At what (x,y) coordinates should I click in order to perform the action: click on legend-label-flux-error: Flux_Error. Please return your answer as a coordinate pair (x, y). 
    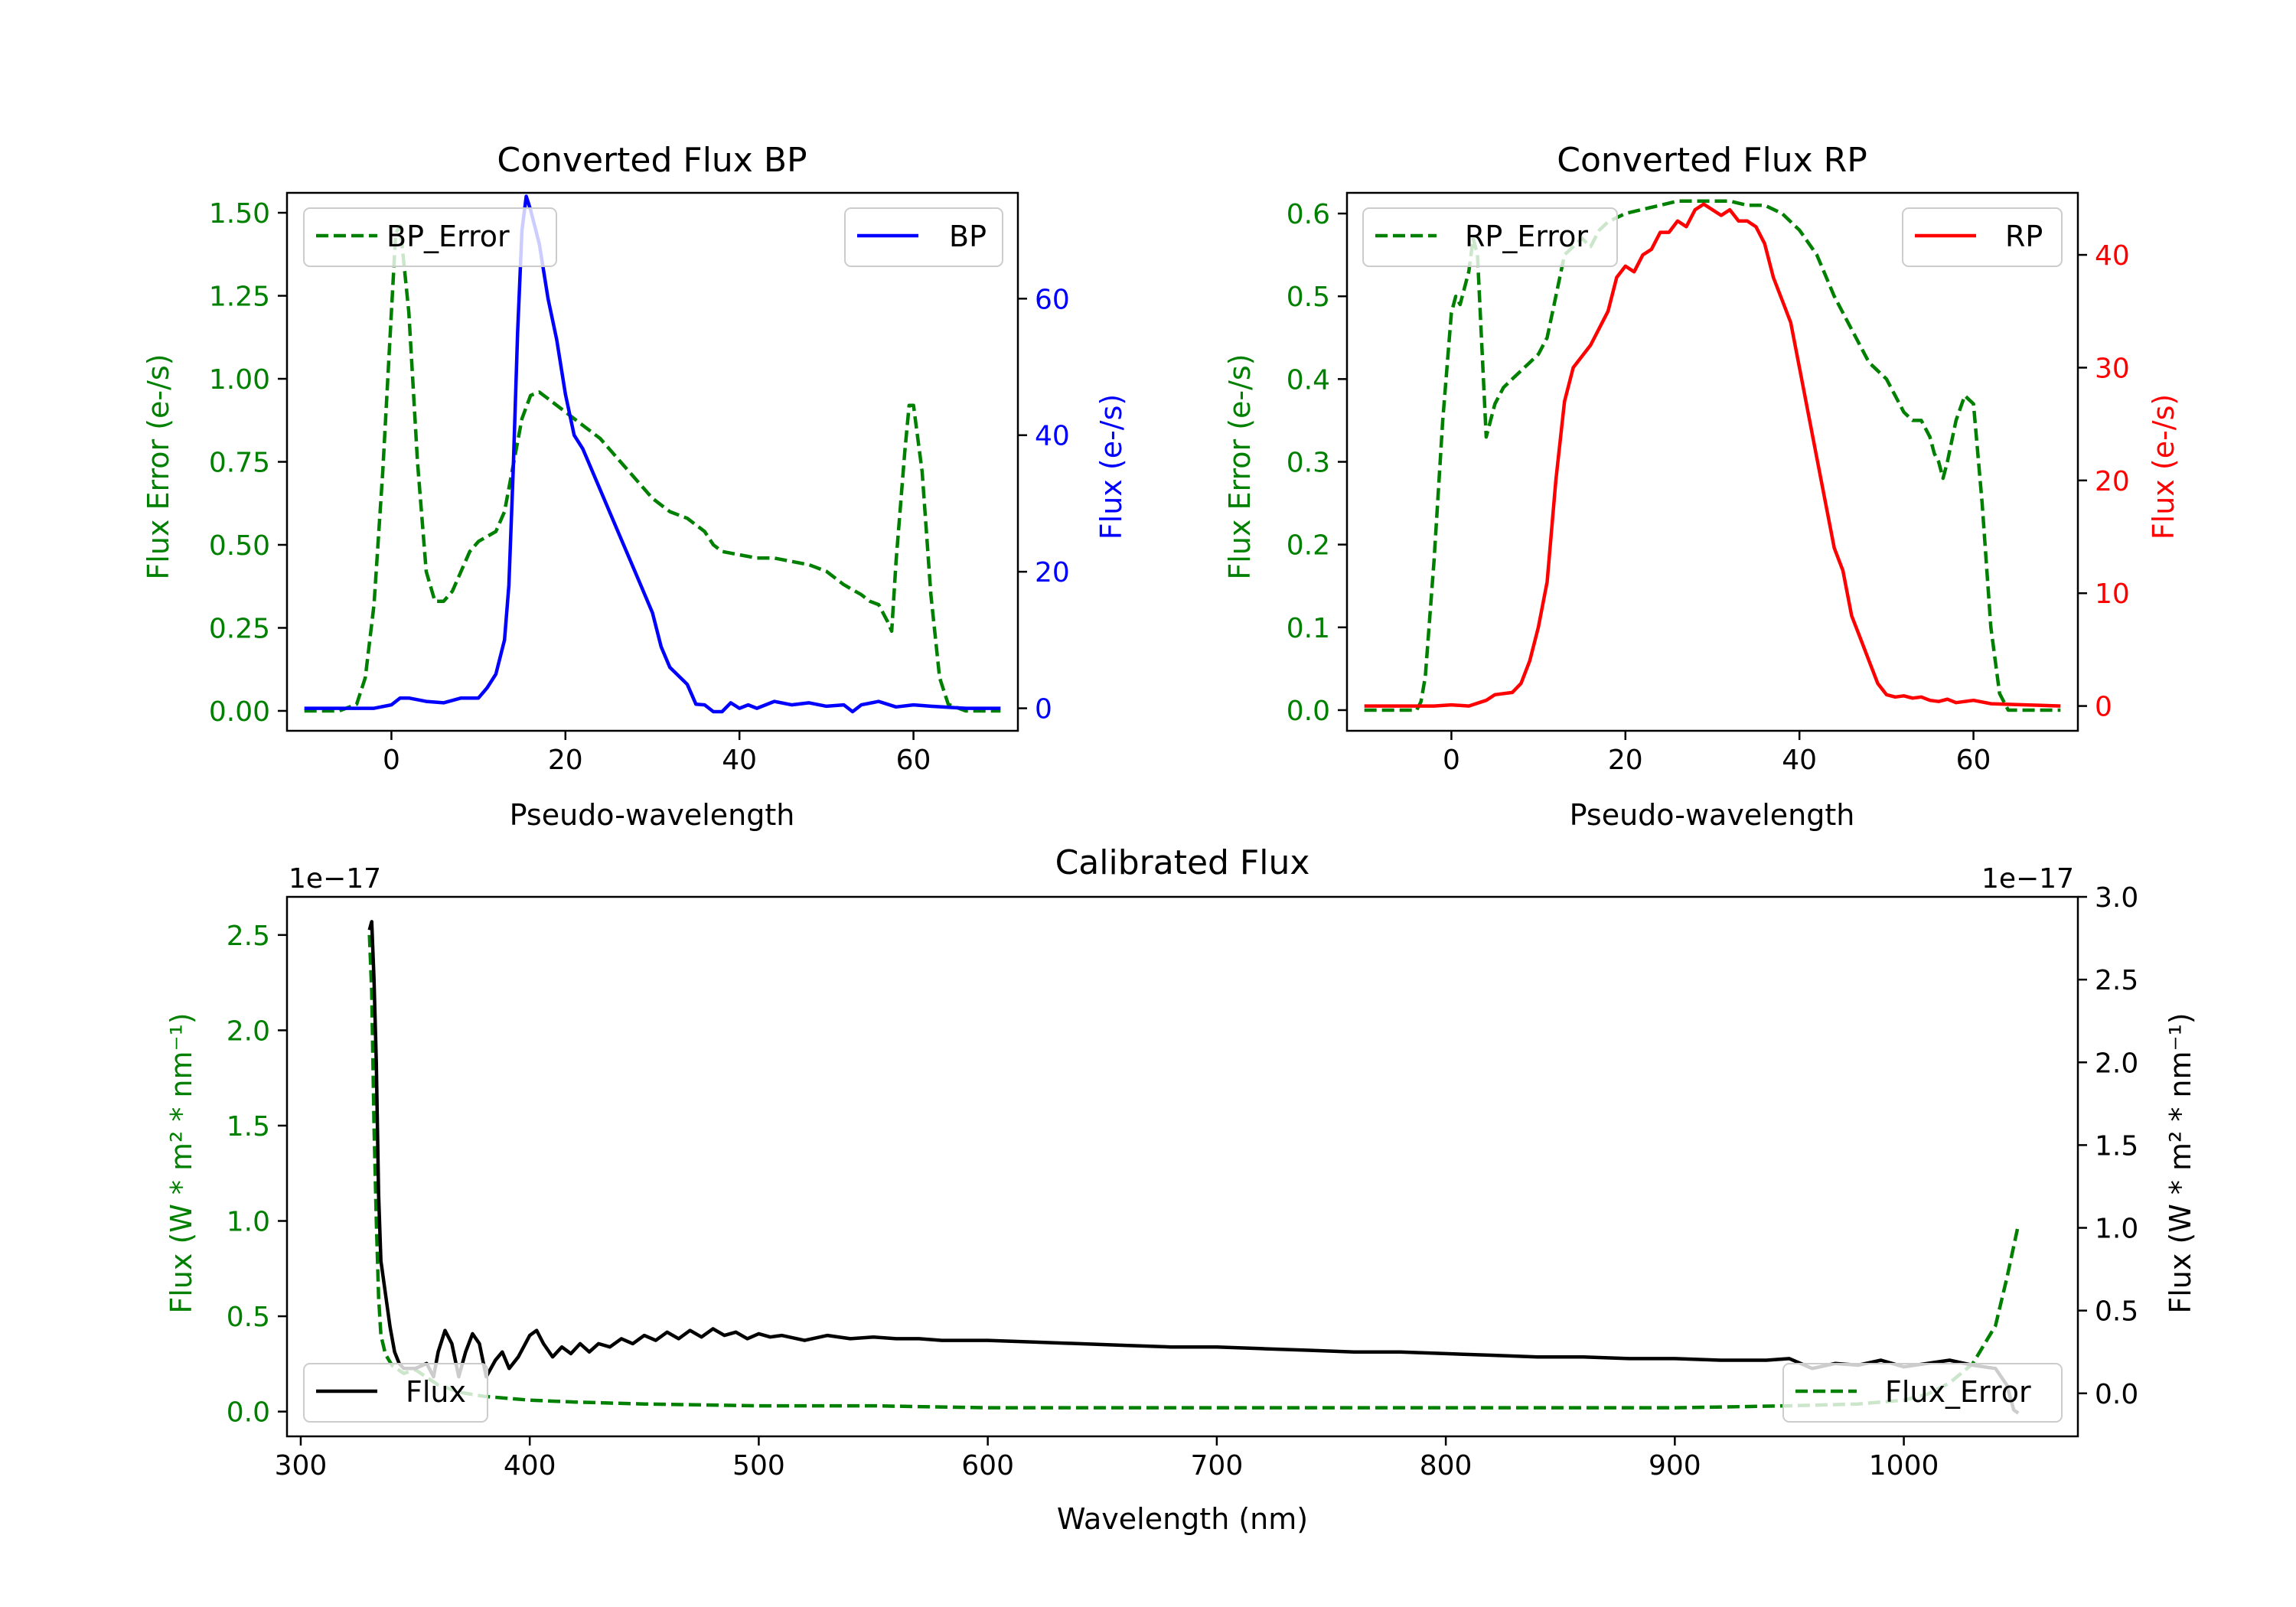
    Looking at the image, I should click on (1958, 1392).